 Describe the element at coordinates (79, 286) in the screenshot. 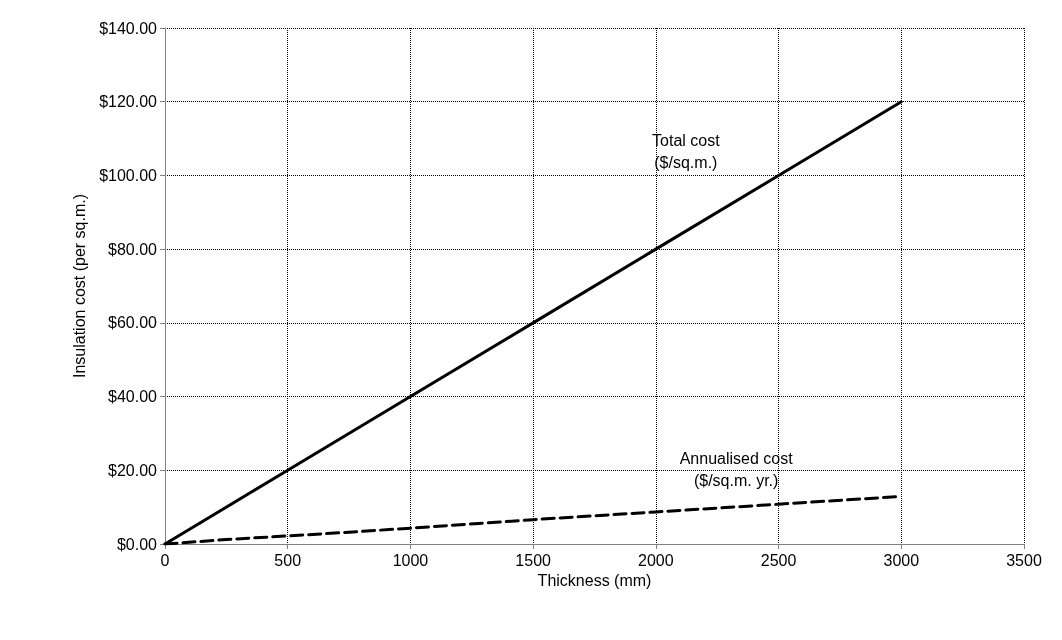

I see `y-axis-title: Insulation cost (per sq.m.)` at that location.